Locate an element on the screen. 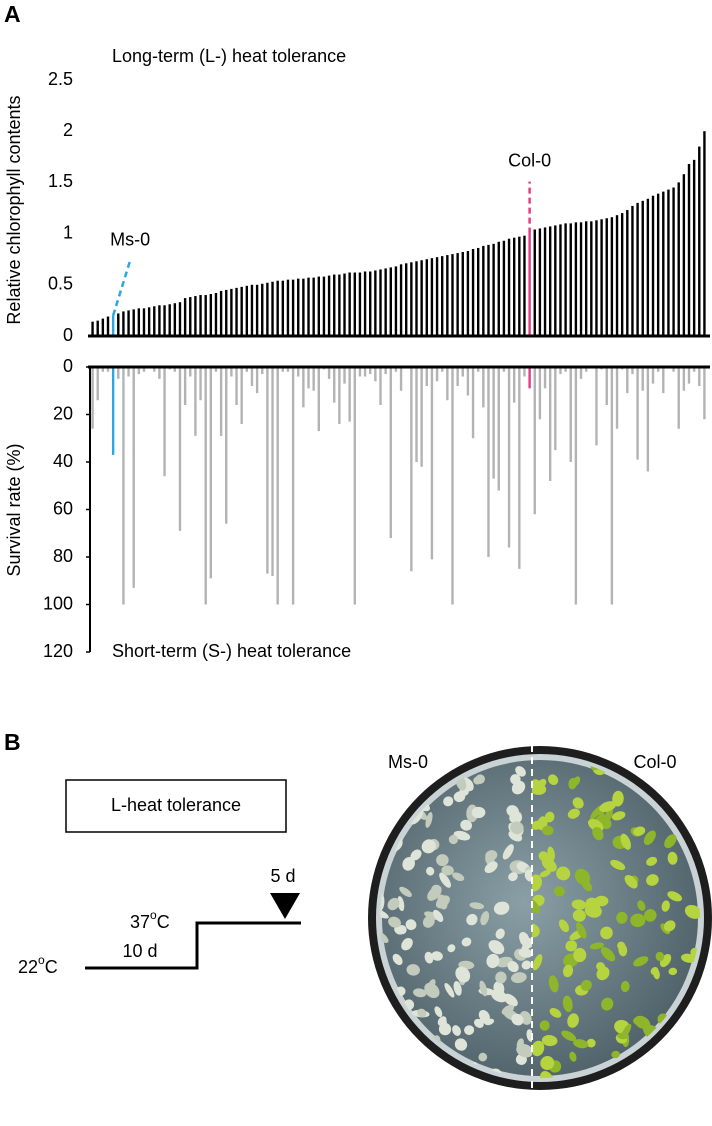 The width and height of the screenshot is (712, 1126). y-axis-label: Relative chlorophyll contents is located at coordinates (14, 209).